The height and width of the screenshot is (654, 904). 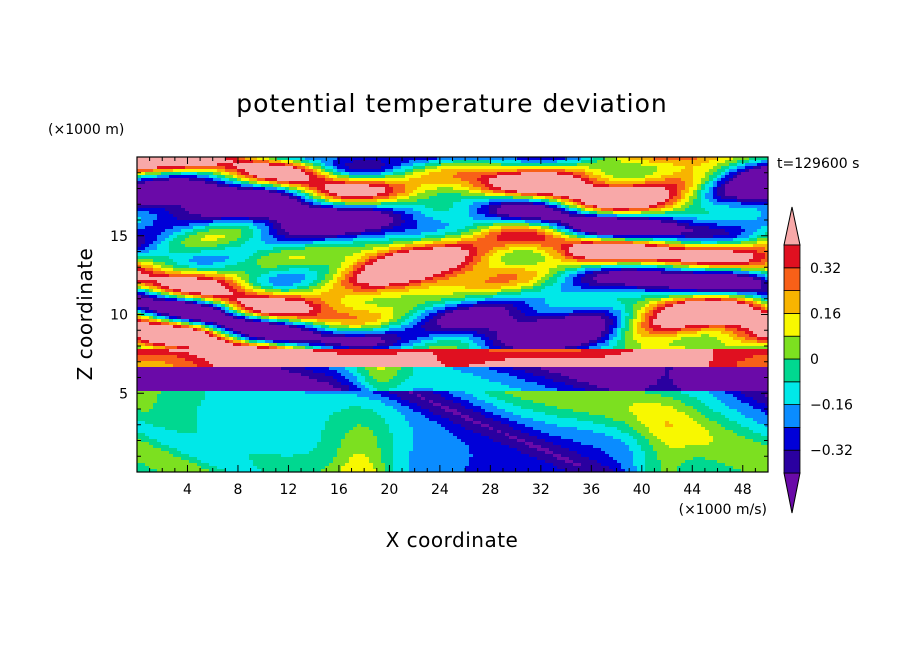 What do you see at coordinates (339, 490) in the screenshot?
I see `x-tick-label: 16` at bounding box center [339, 490].